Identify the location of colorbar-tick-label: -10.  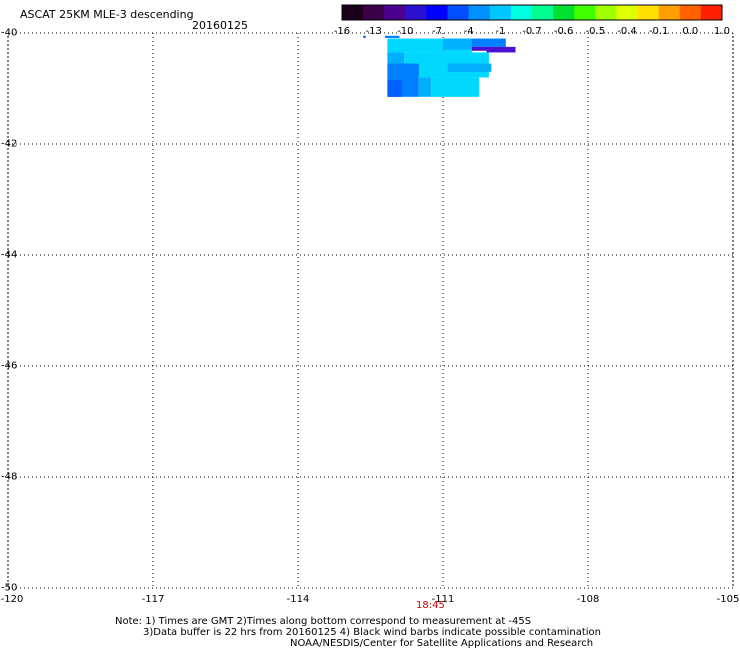
(405, 31).